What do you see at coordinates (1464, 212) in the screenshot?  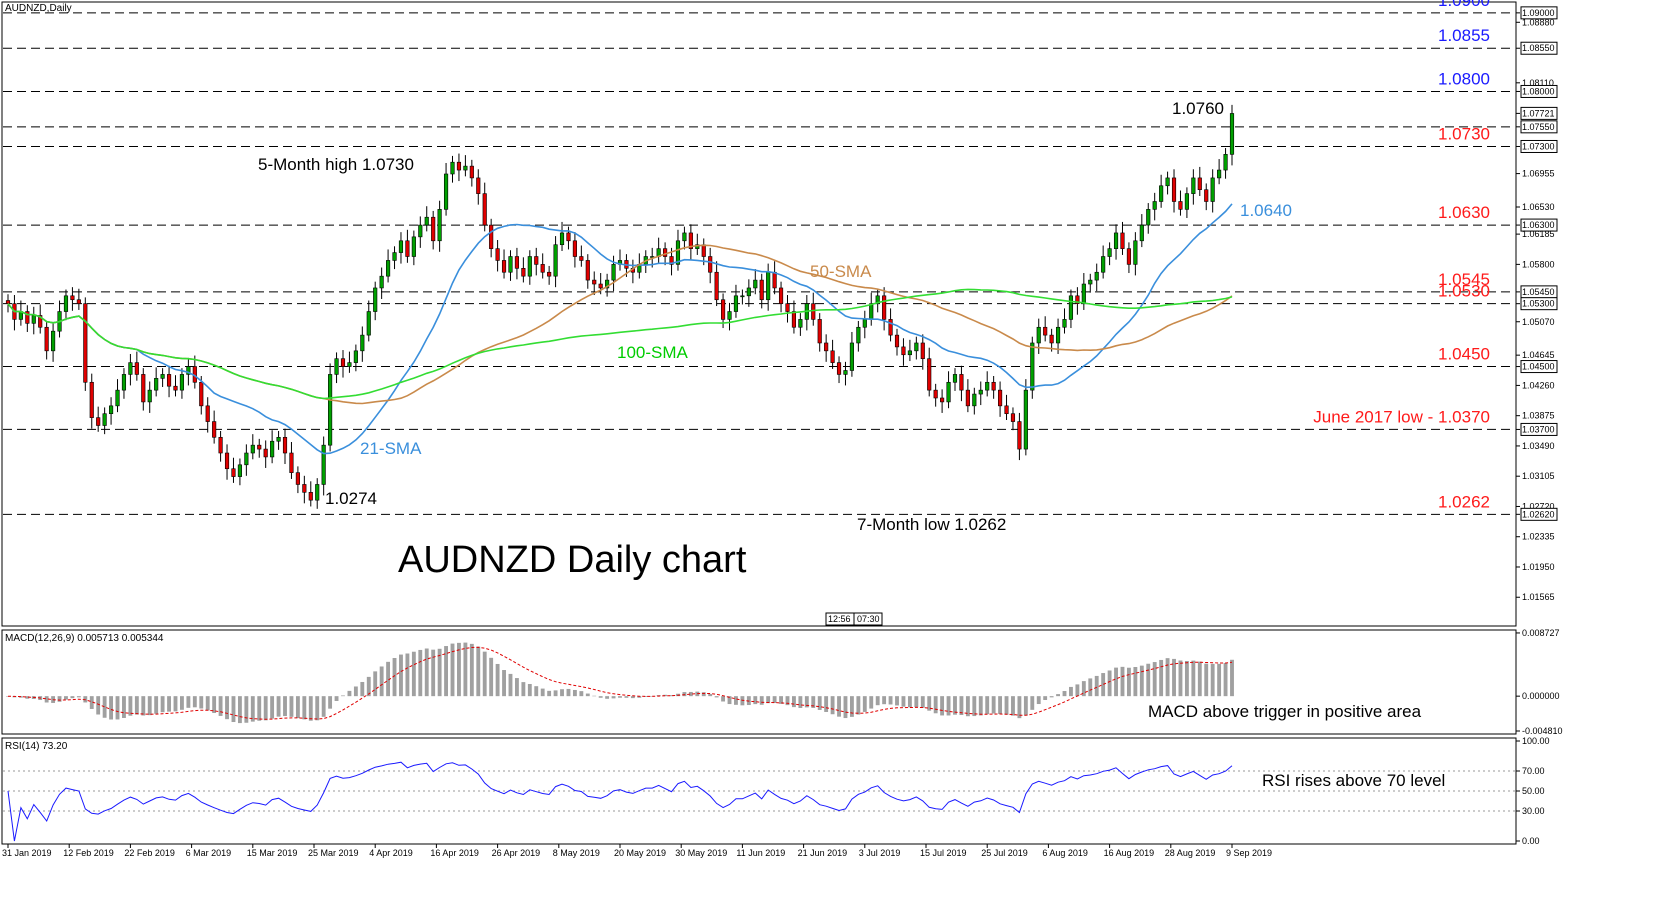 I see `level-label: 1.0630` at bounding box center [1464, 212].